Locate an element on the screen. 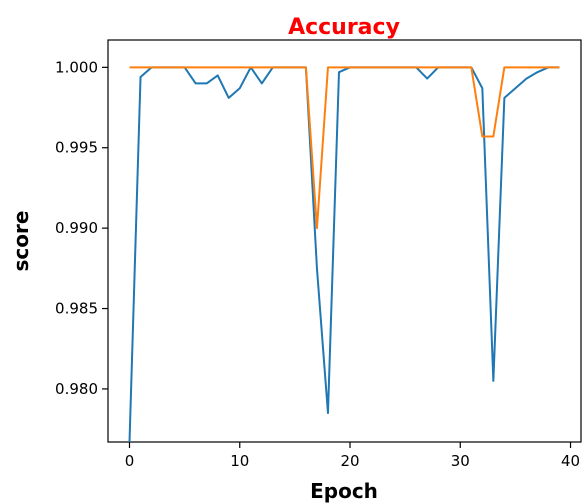 This screenshot has height=503, width=583. x-axis-ticks: 0 10 20 30 40 is located at coordinates (352, 456).